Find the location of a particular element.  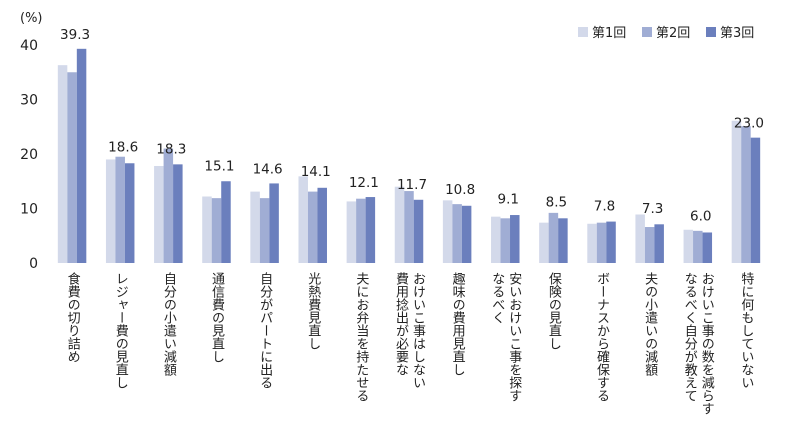

y-axis: 0 10 20 30 40 is located at coordinates (29, 155).